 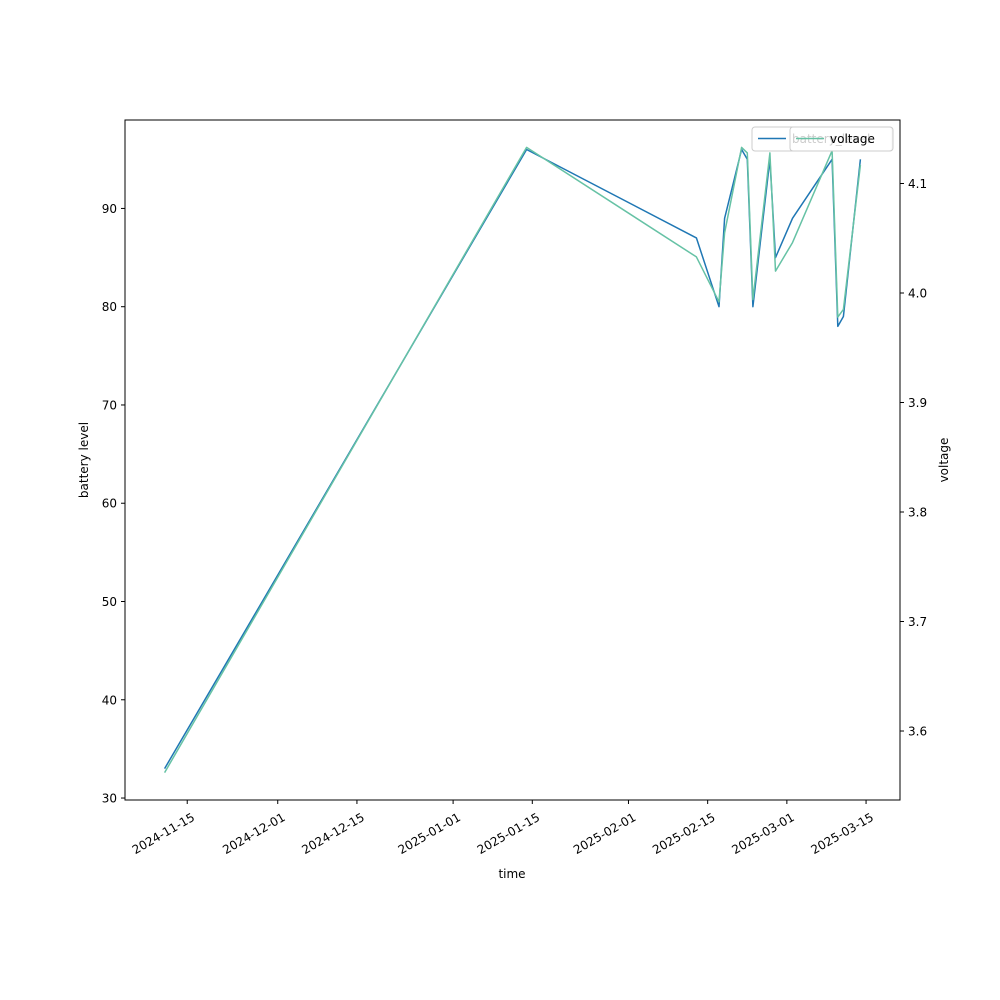 I want to click on y-axis-left: 30 40 50 60 70 80 90, so click(x=113, y=504).